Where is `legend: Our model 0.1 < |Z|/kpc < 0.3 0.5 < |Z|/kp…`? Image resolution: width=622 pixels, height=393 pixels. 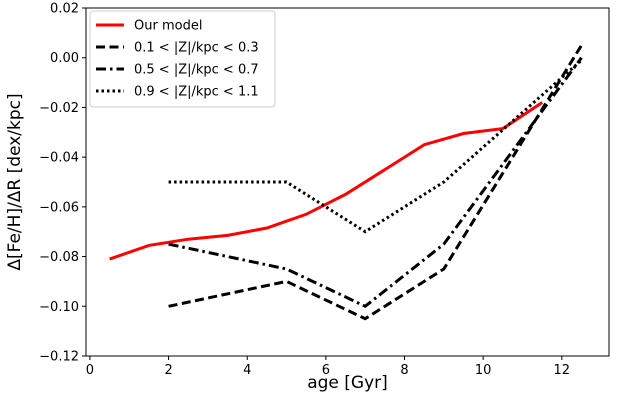 legend: Our model 0.1 < |Z|/kpc < 0.3 0.5 < |Z|/kp… is located at coordinates (182, 59).